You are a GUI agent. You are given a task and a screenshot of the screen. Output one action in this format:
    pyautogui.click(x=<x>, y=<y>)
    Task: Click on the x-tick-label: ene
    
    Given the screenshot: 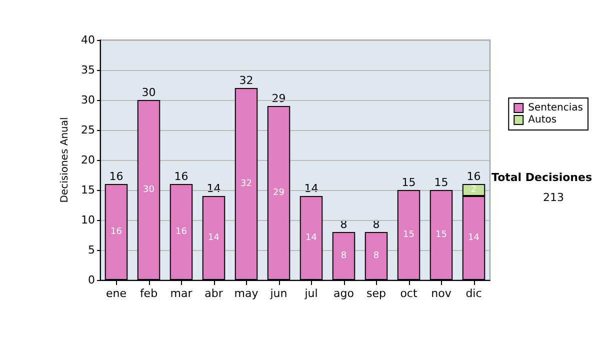 What is the action you would take?
    pyautogui.click(x=116, y=293)
    